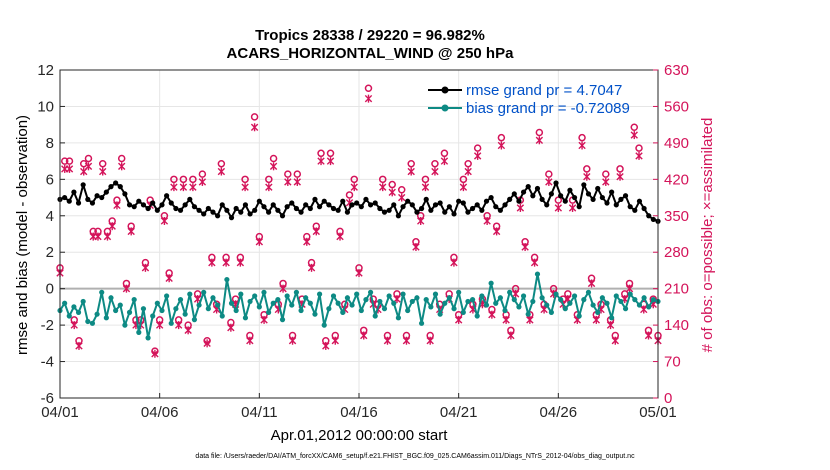 The width and height of the screenshot is (830, 470). Describe the element at coordinates (359, 407) in the screenshot. I see `x-axis: 04/01 04/06 04/11 04/16 04/21 04/26 05/01` at that location.